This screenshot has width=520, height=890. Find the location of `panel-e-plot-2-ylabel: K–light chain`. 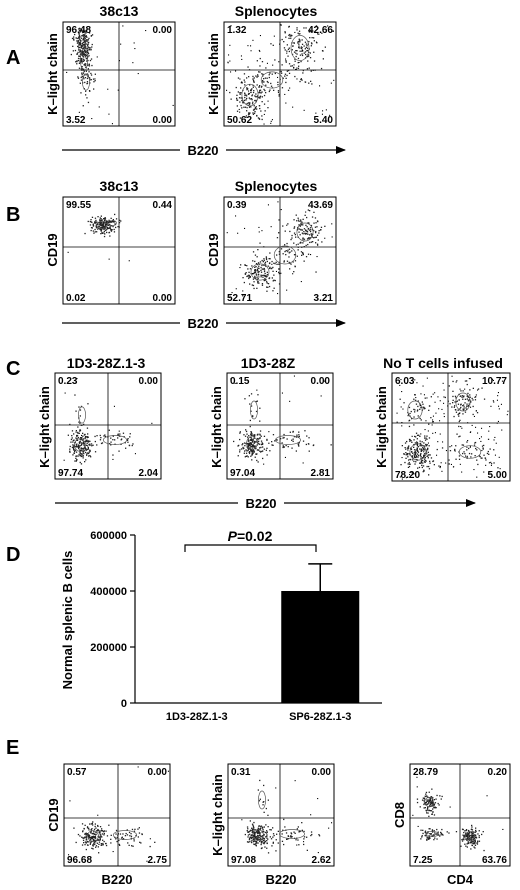

panel-e-plot-2-ylabel: K–light chain is located at coordinates (217, 815).